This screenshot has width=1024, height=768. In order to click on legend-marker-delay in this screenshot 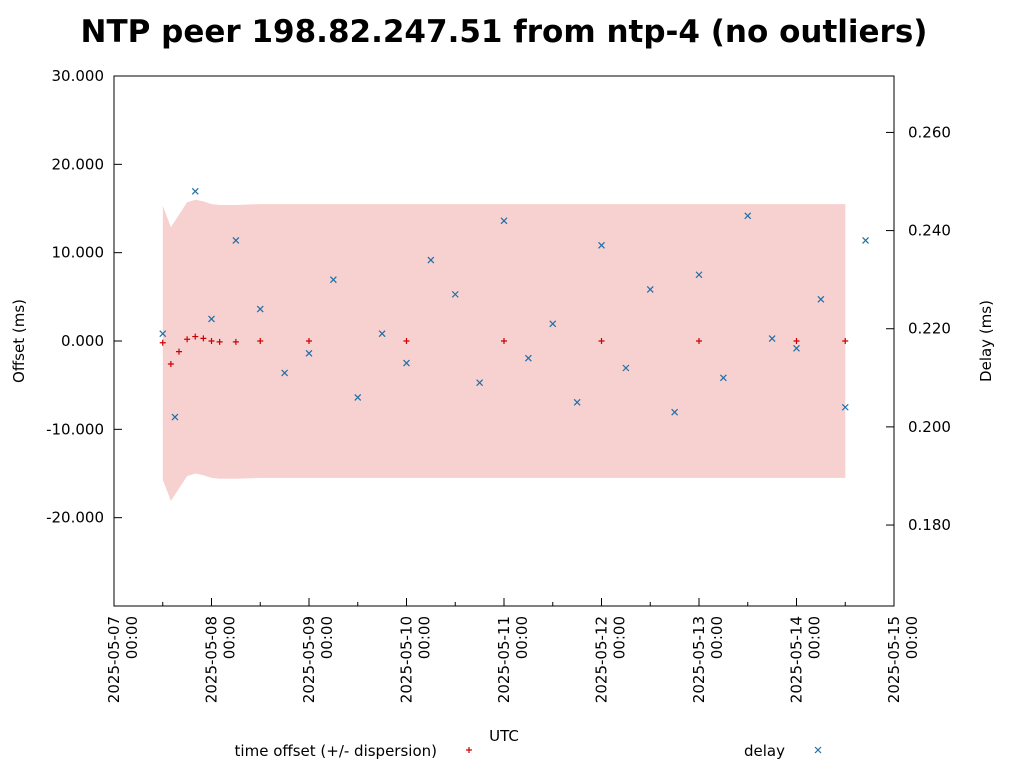, I will do `click(818, 750)`.